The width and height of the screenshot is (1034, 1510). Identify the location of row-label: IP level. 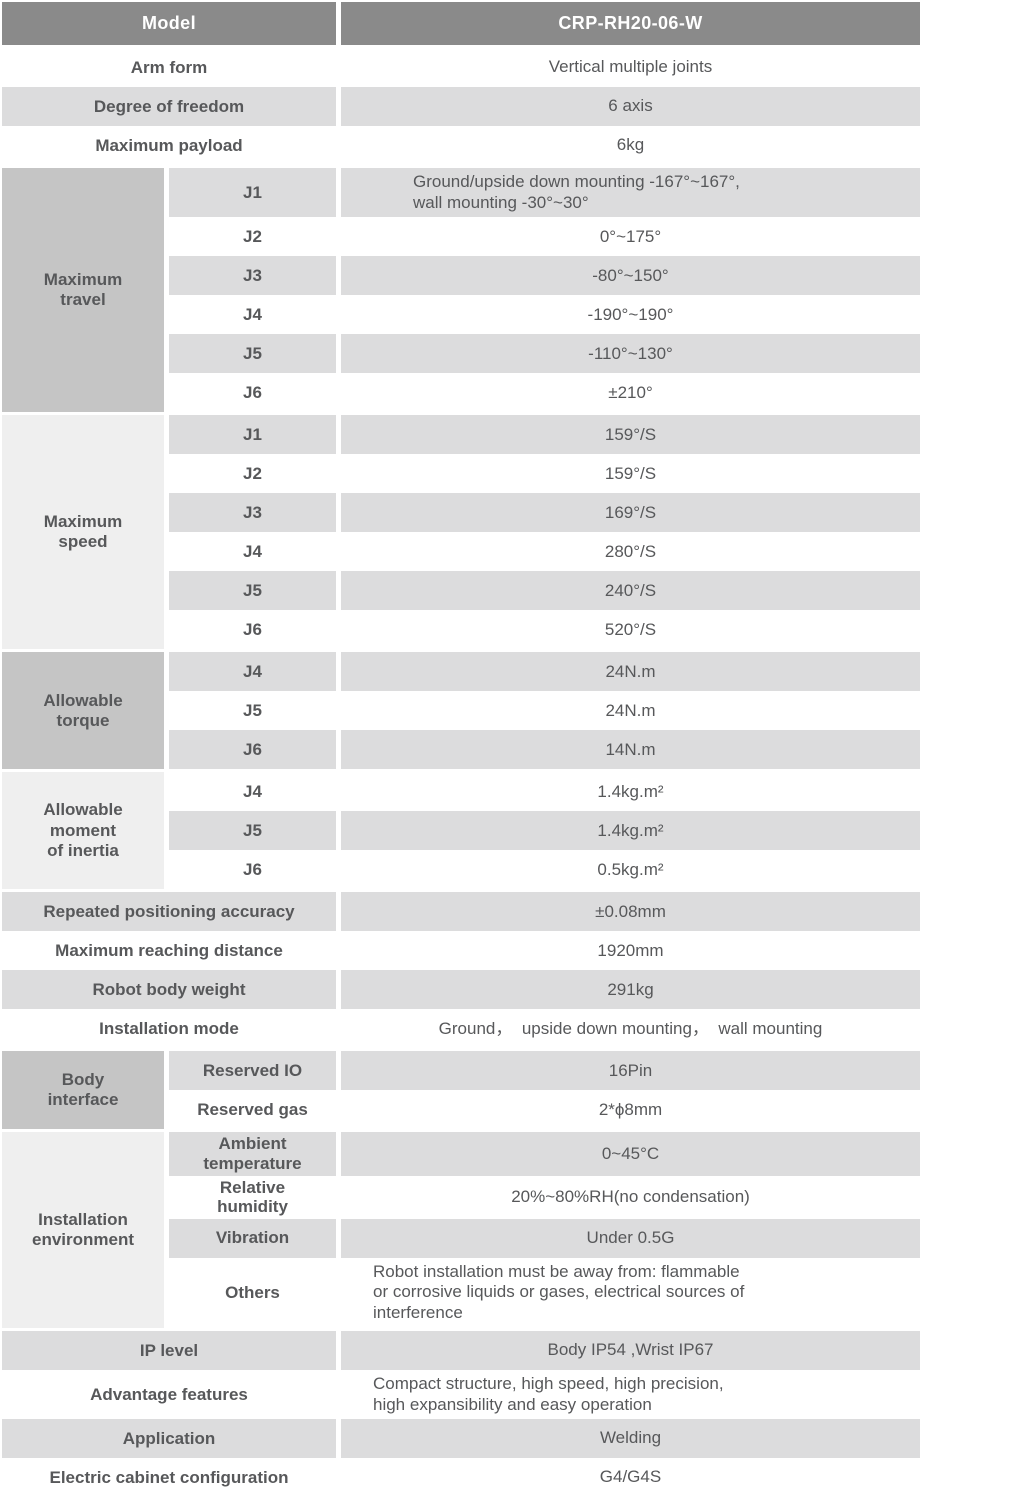
(169, 1350).